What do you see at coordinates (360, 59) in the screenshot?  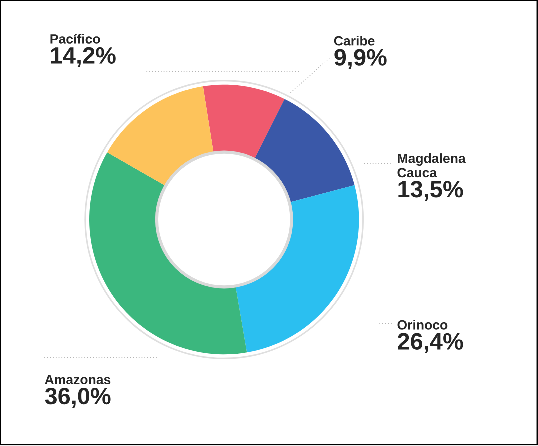 I see `data-label: 9,9%` at bounding box center [360, 59].